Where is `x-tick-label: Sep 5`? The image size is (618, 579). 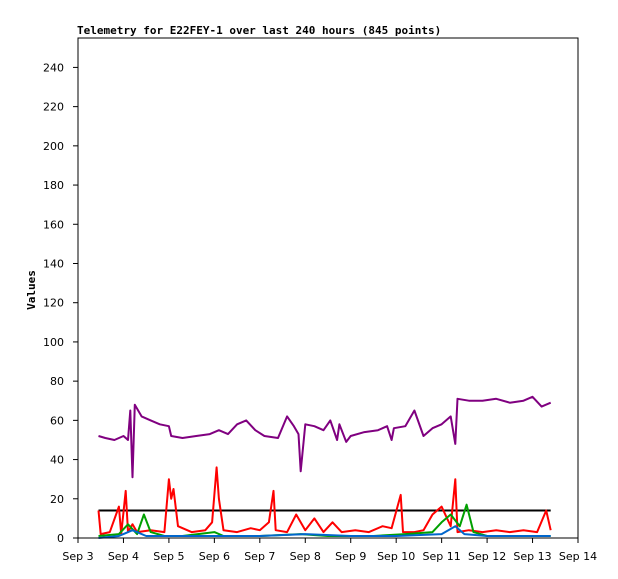
x-tick-label: Sep 5 is located at coordinates (168, 556).